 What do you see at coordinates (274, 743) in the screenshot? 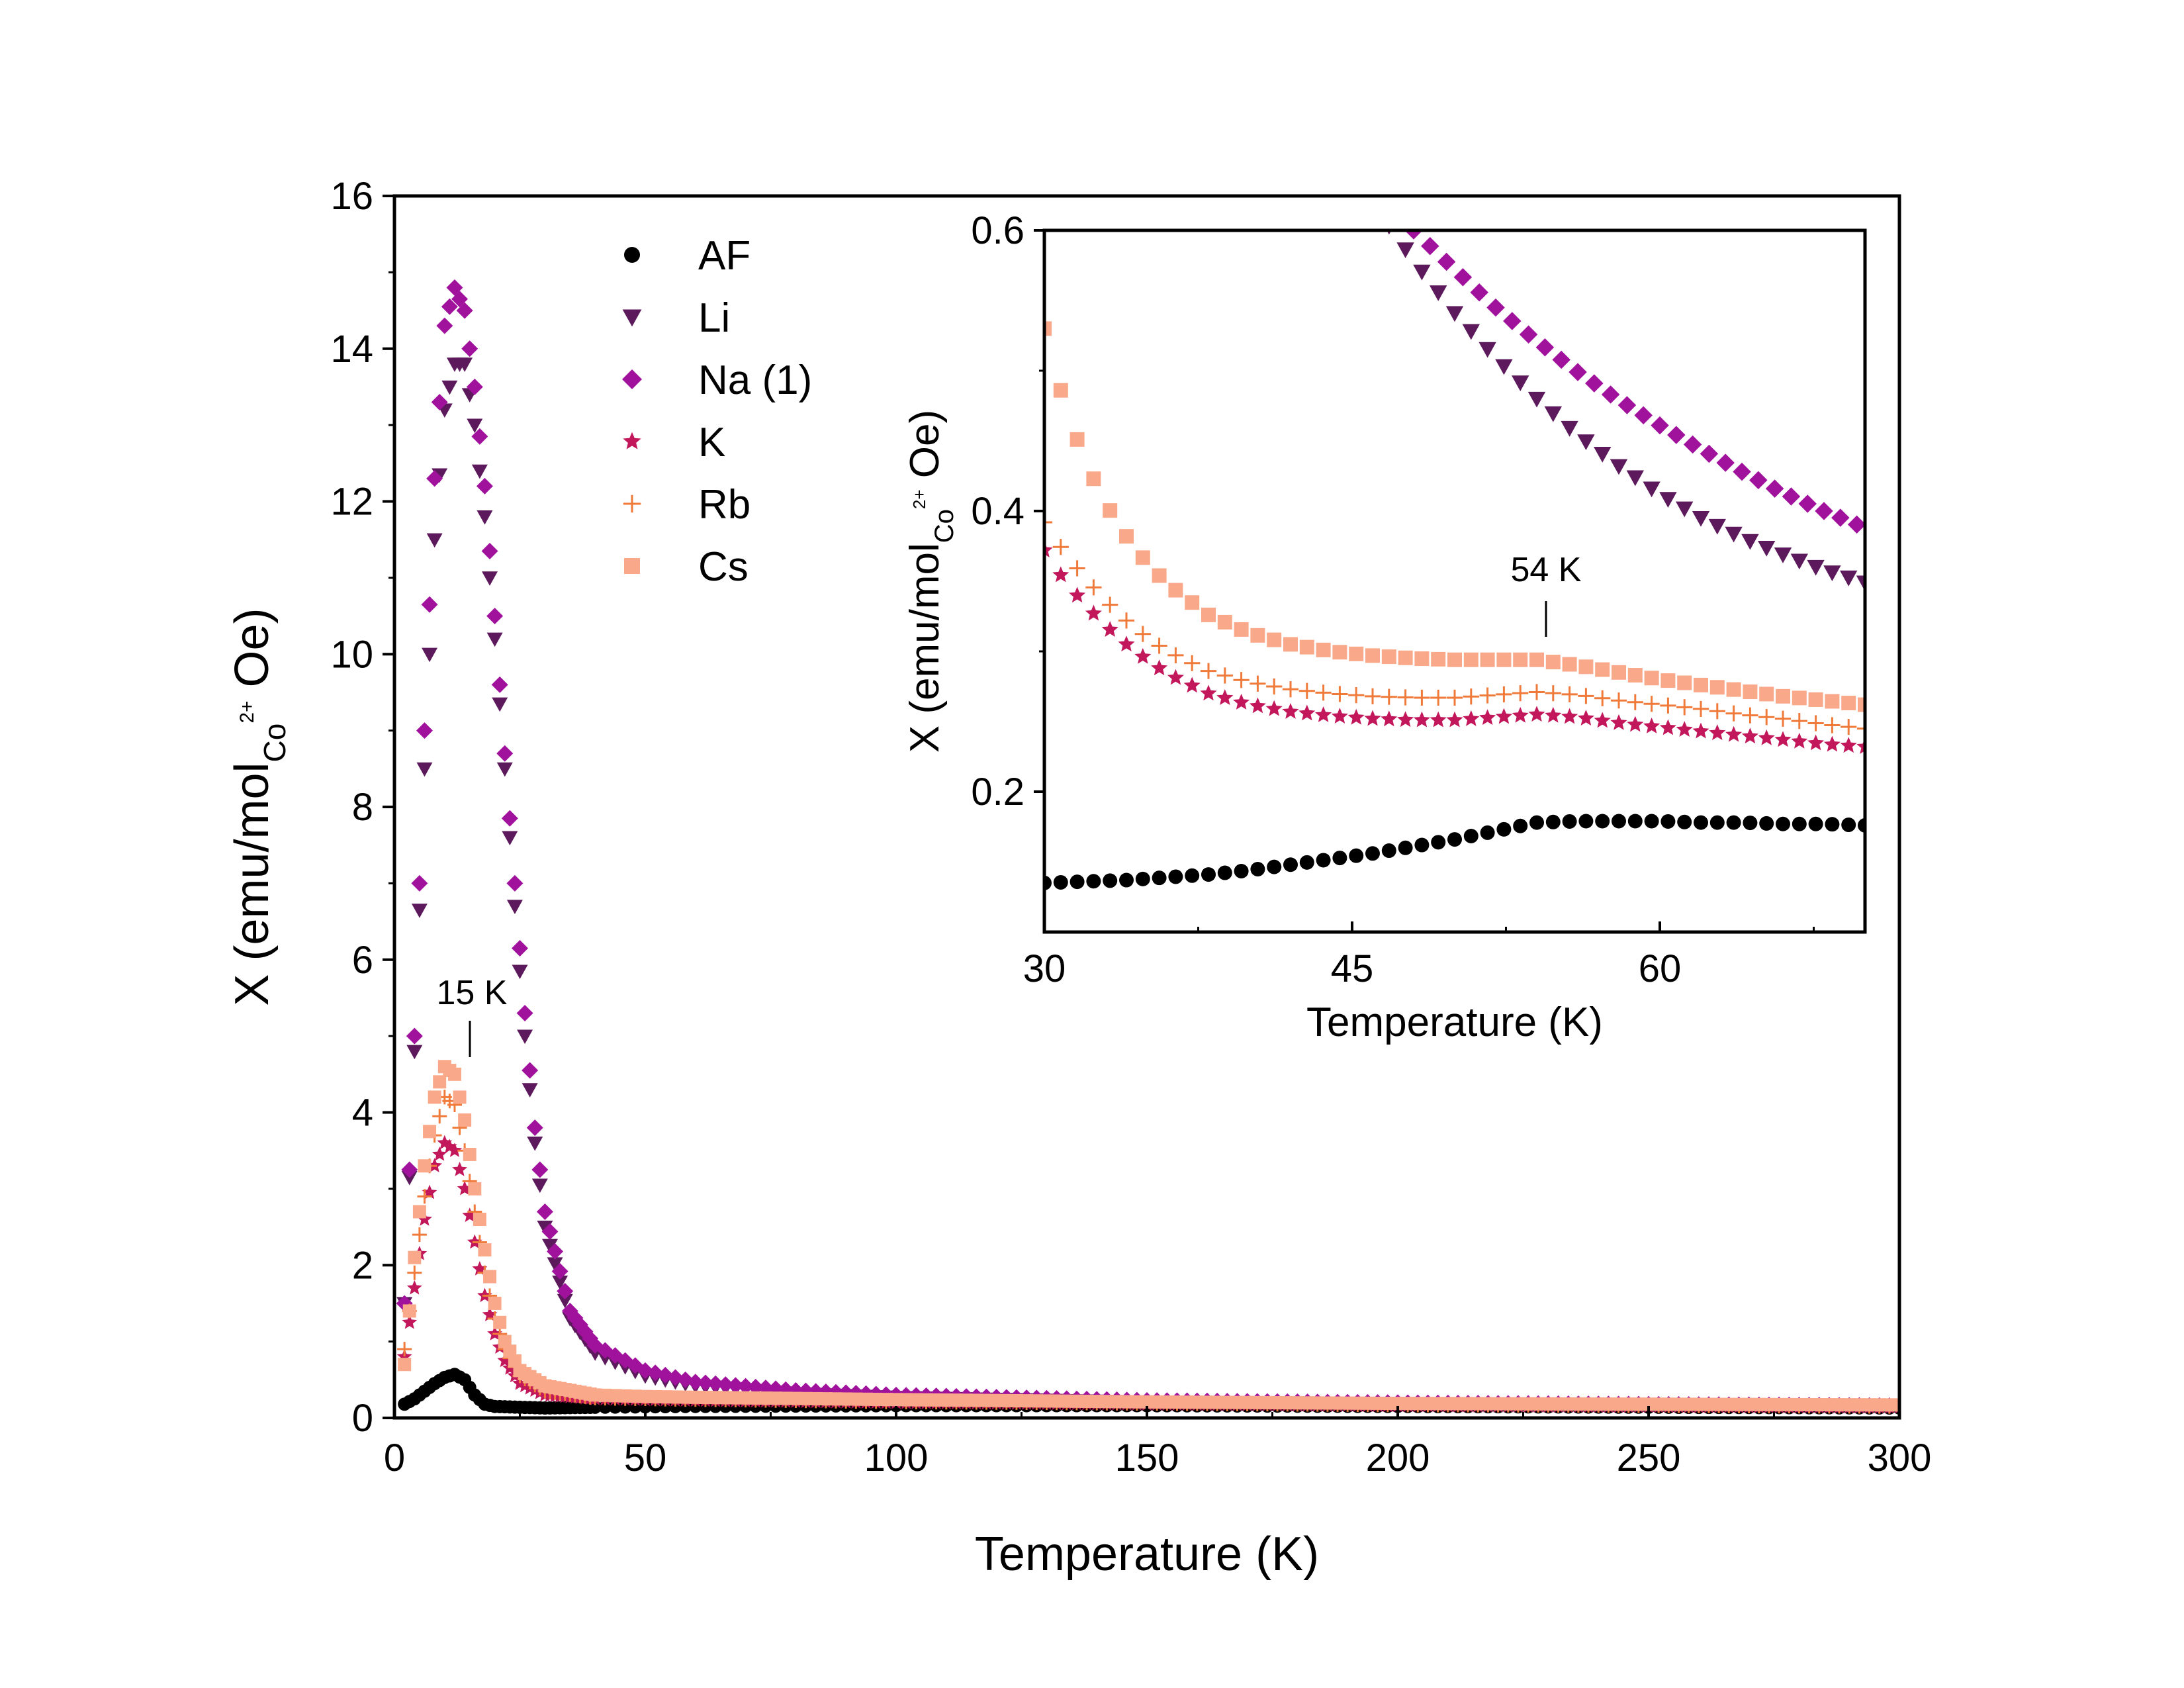
I see `main-y-axis-title-sub: Co` at bounding box center [274, 743].